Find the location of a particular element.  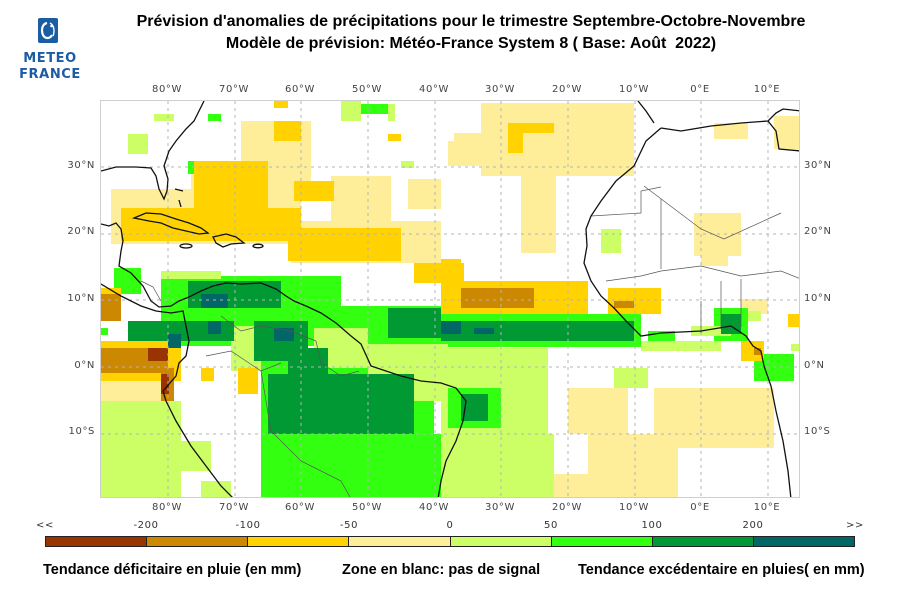

lon-label-bottom: 50°W is located at coordinates (367, 507).